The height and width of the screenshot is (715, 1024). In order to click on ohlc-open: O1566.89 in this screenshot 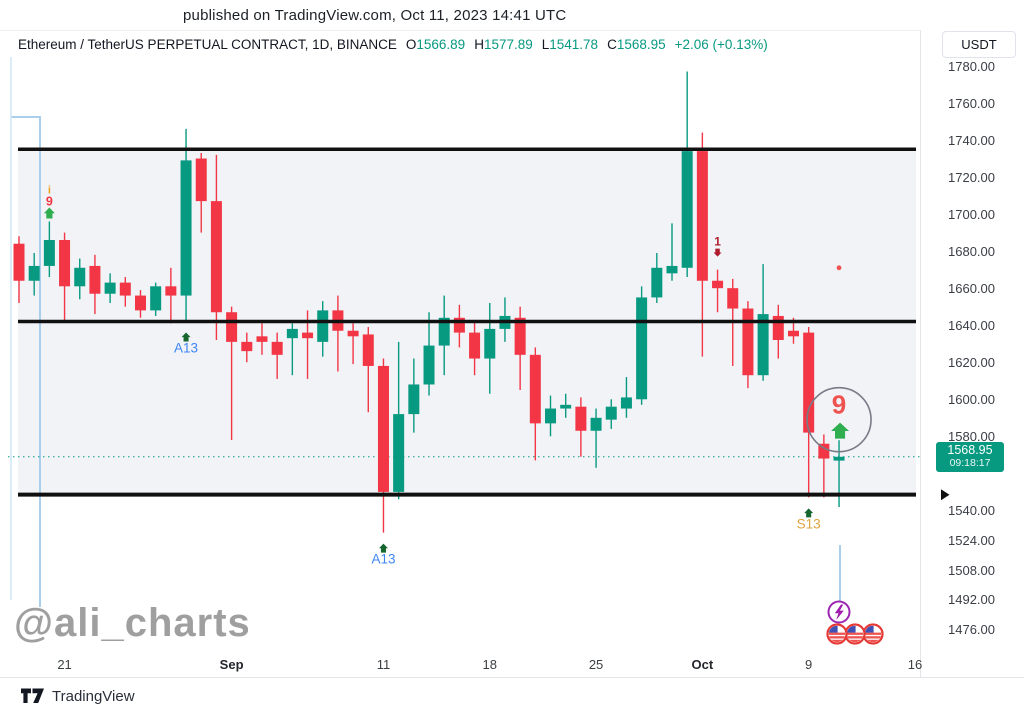, I will do `click(435, 44)`.